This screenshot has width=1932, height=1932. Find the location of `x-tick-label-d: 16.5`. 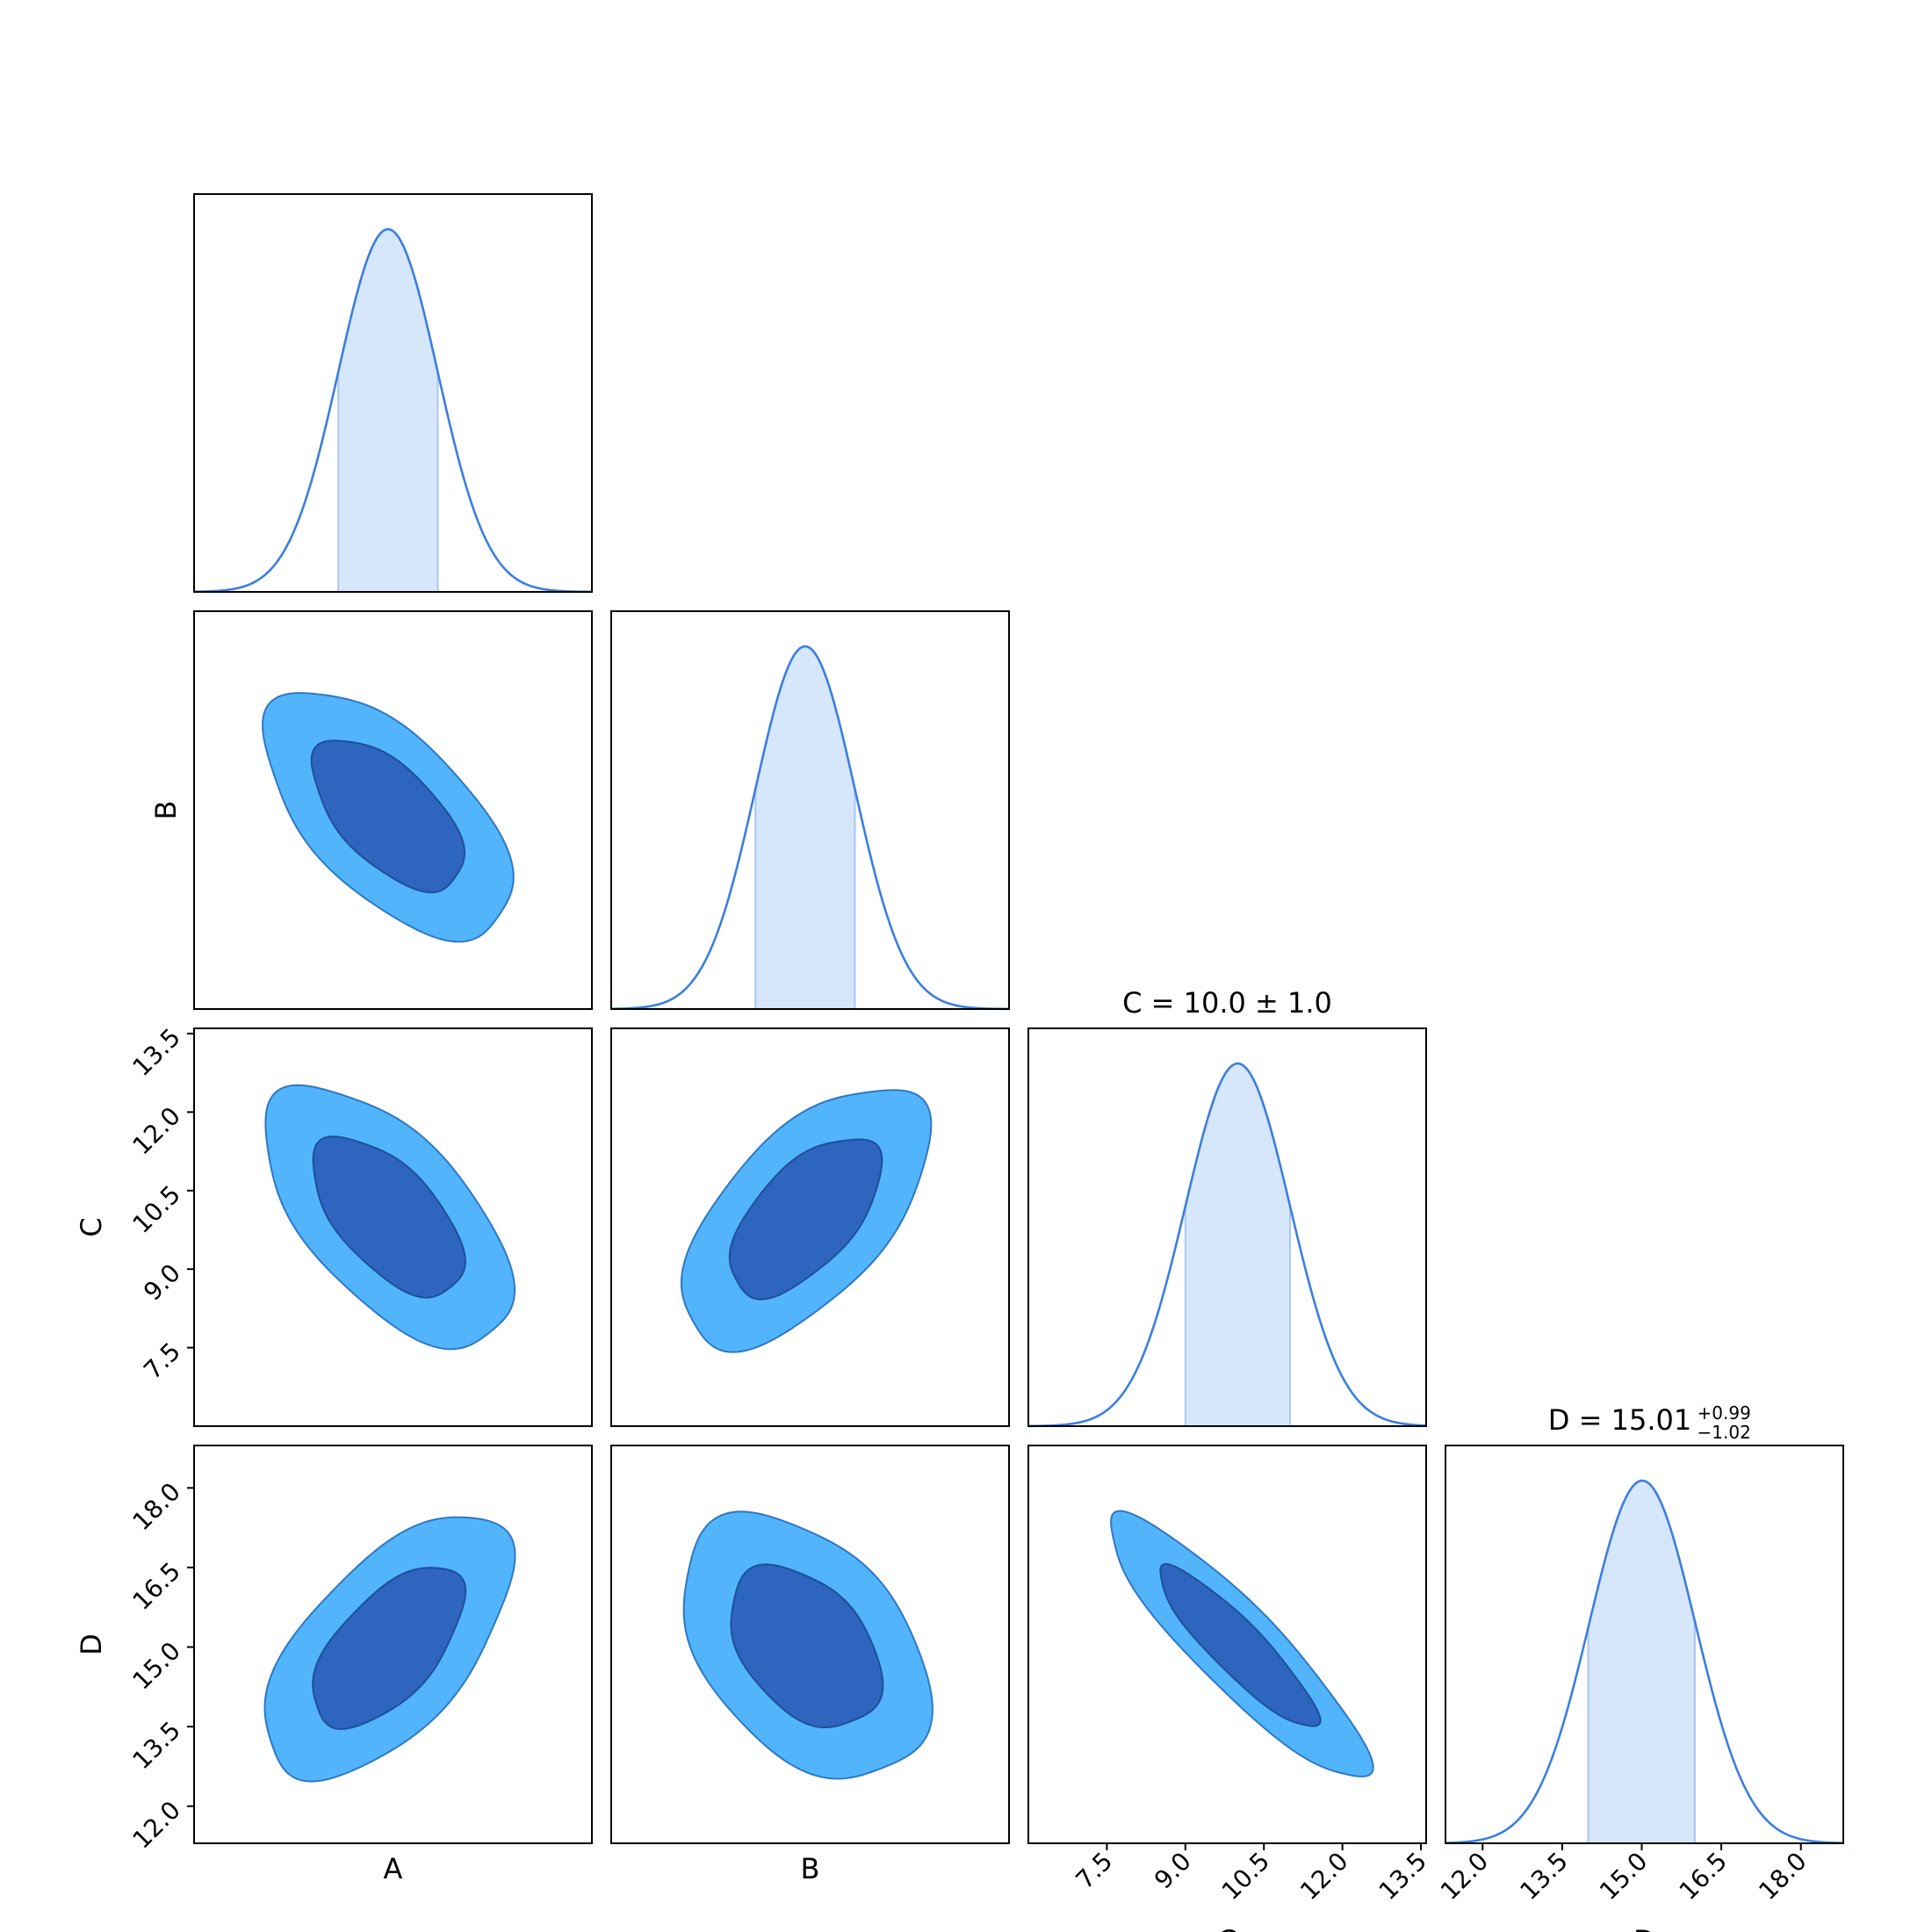

x-tick-label-d: 16.5 is located at coordinates (1703, 1876).